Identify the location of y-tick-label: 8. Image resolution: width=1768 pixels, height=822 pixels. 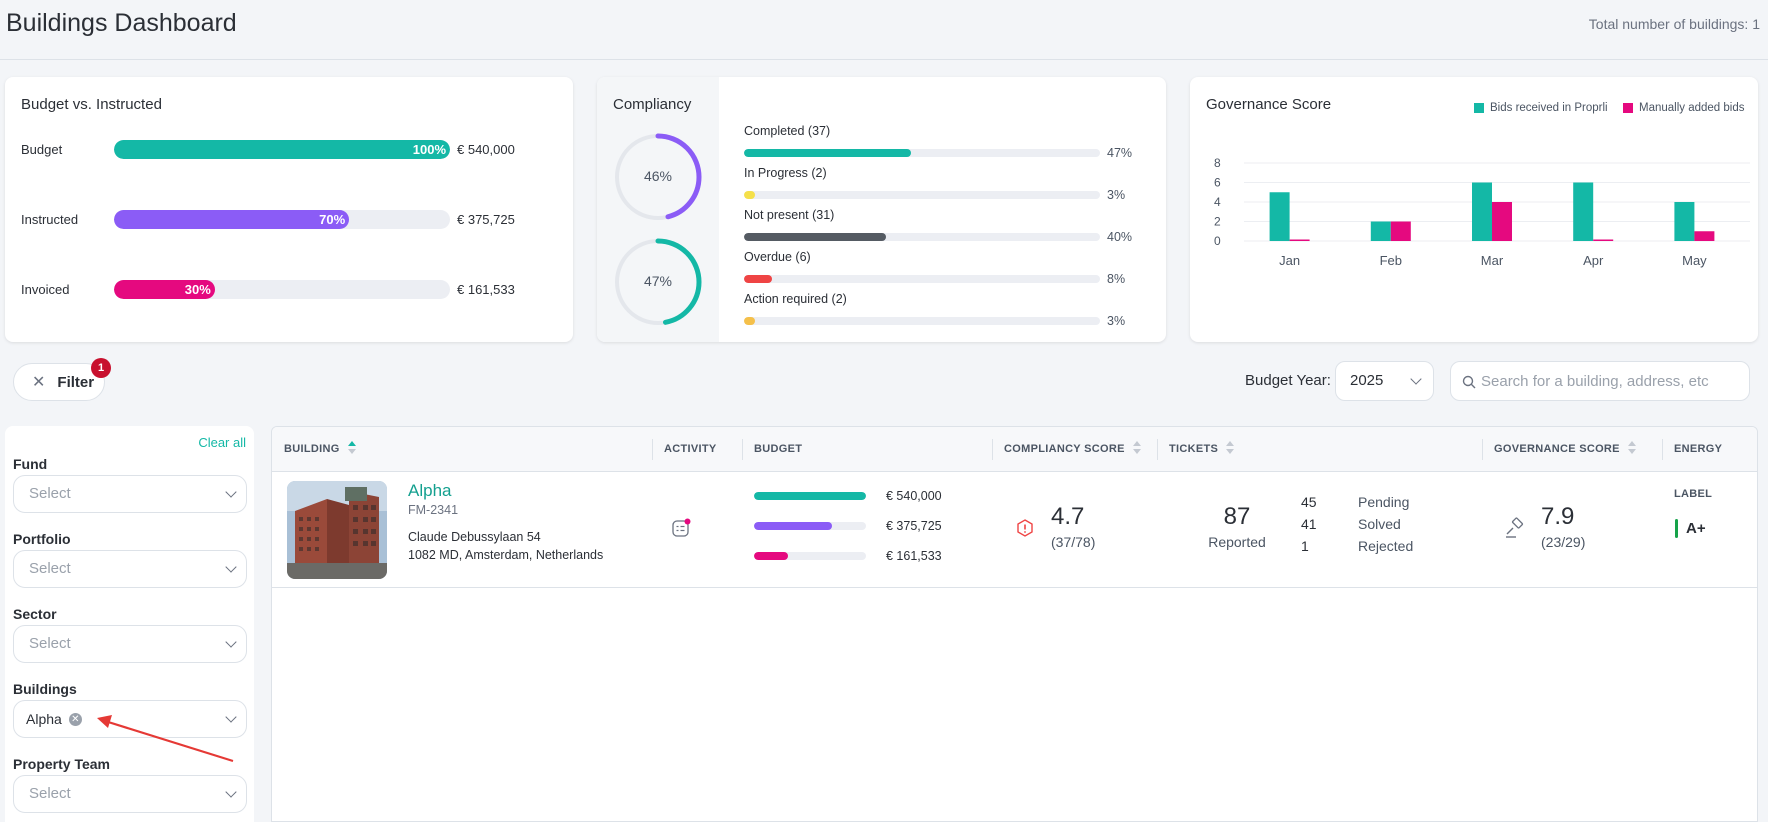
(1217, 163).